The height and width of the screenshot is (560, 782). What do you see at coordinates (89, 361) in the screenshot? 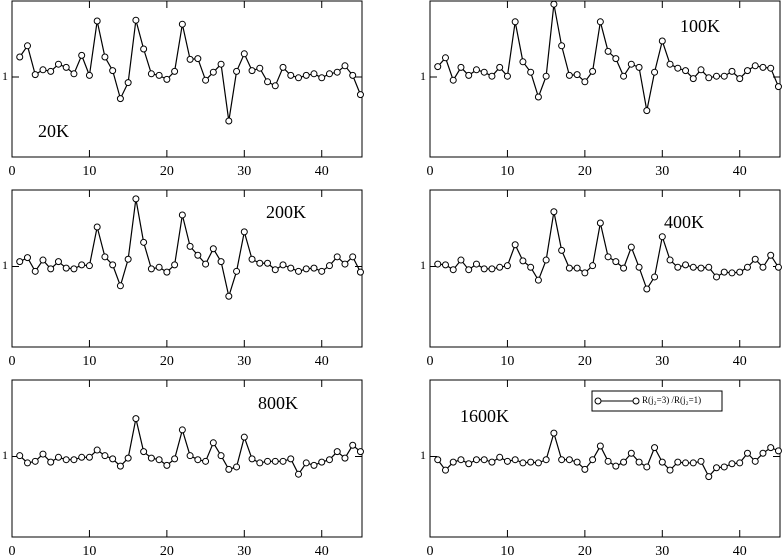
I see `x-tick-label: 10` at bounding box center [89, 361].